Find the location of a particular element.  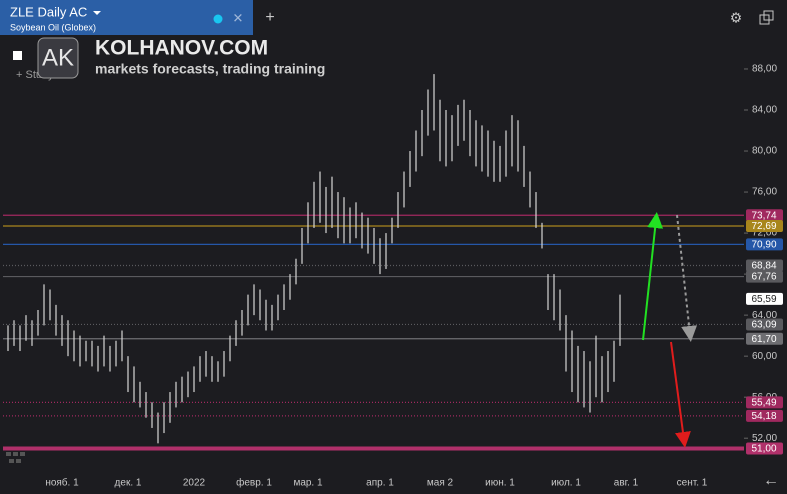

logo: AK is located at coordinates (58, 57).